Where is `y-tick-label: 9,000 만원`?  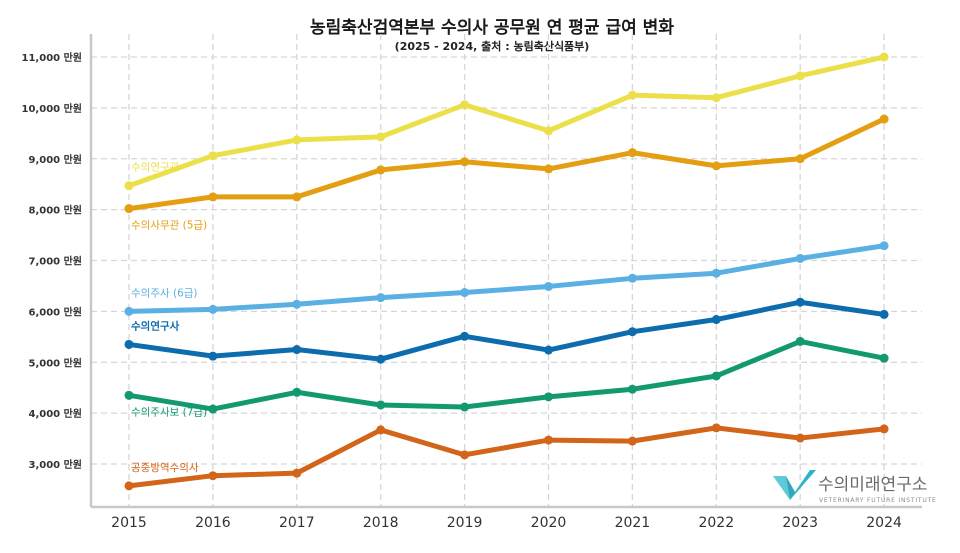
y-tick-label: 9,000 만원 is located at coordinates (55, 159).